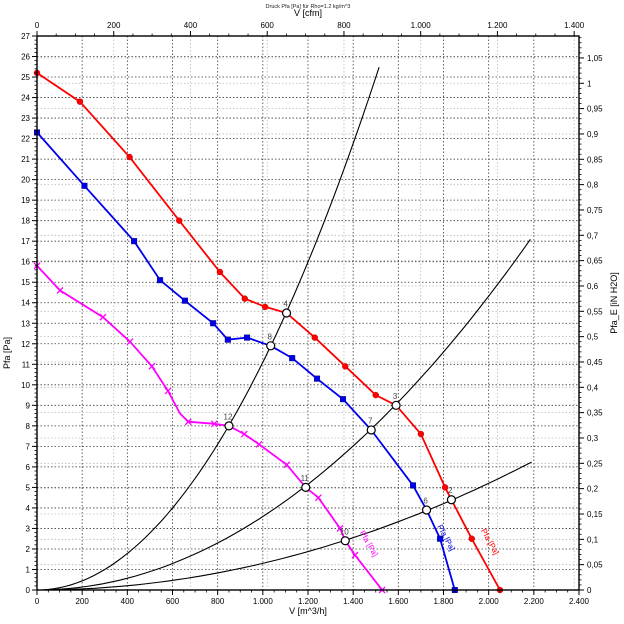 Image resolution: width=624 pixels, height=624 pixels. I want to click on svg-text: 0,15, so click(595, 514).